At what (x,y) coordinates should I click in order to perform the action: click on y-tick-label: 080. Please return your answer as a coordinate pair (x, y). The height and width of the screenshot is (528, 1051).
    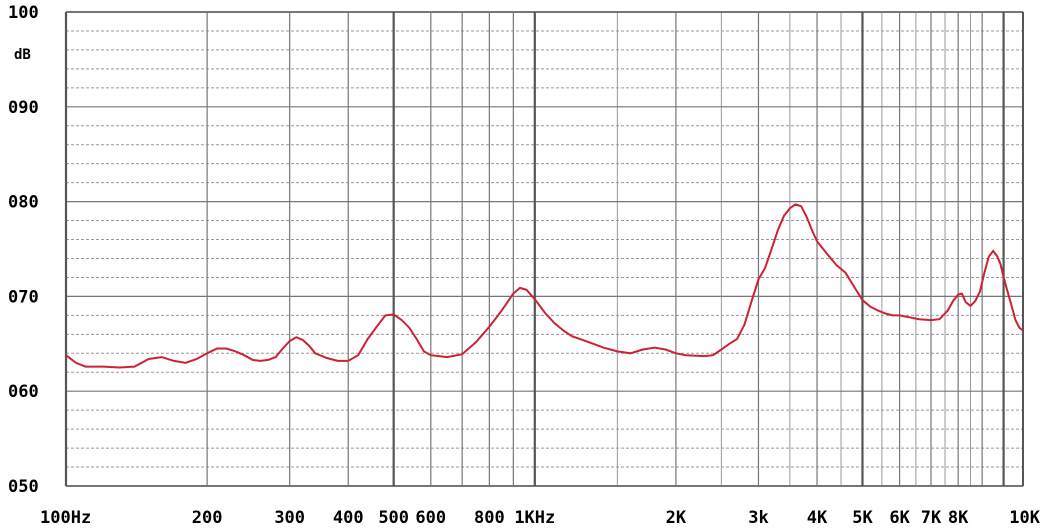
    Looking at the image, I should click on (23, 203).